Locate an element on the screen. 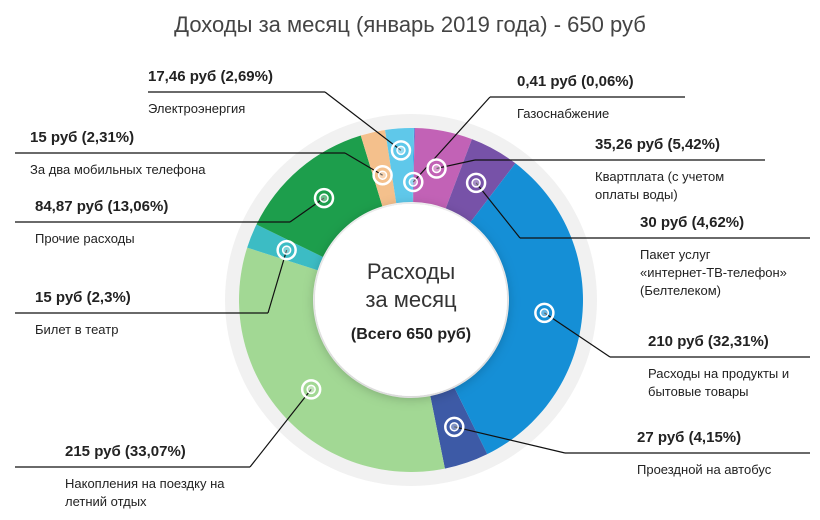 The image size is (820, 520). value-label: 35,26 руб (5,42%) is located at coordinates (657, 144).